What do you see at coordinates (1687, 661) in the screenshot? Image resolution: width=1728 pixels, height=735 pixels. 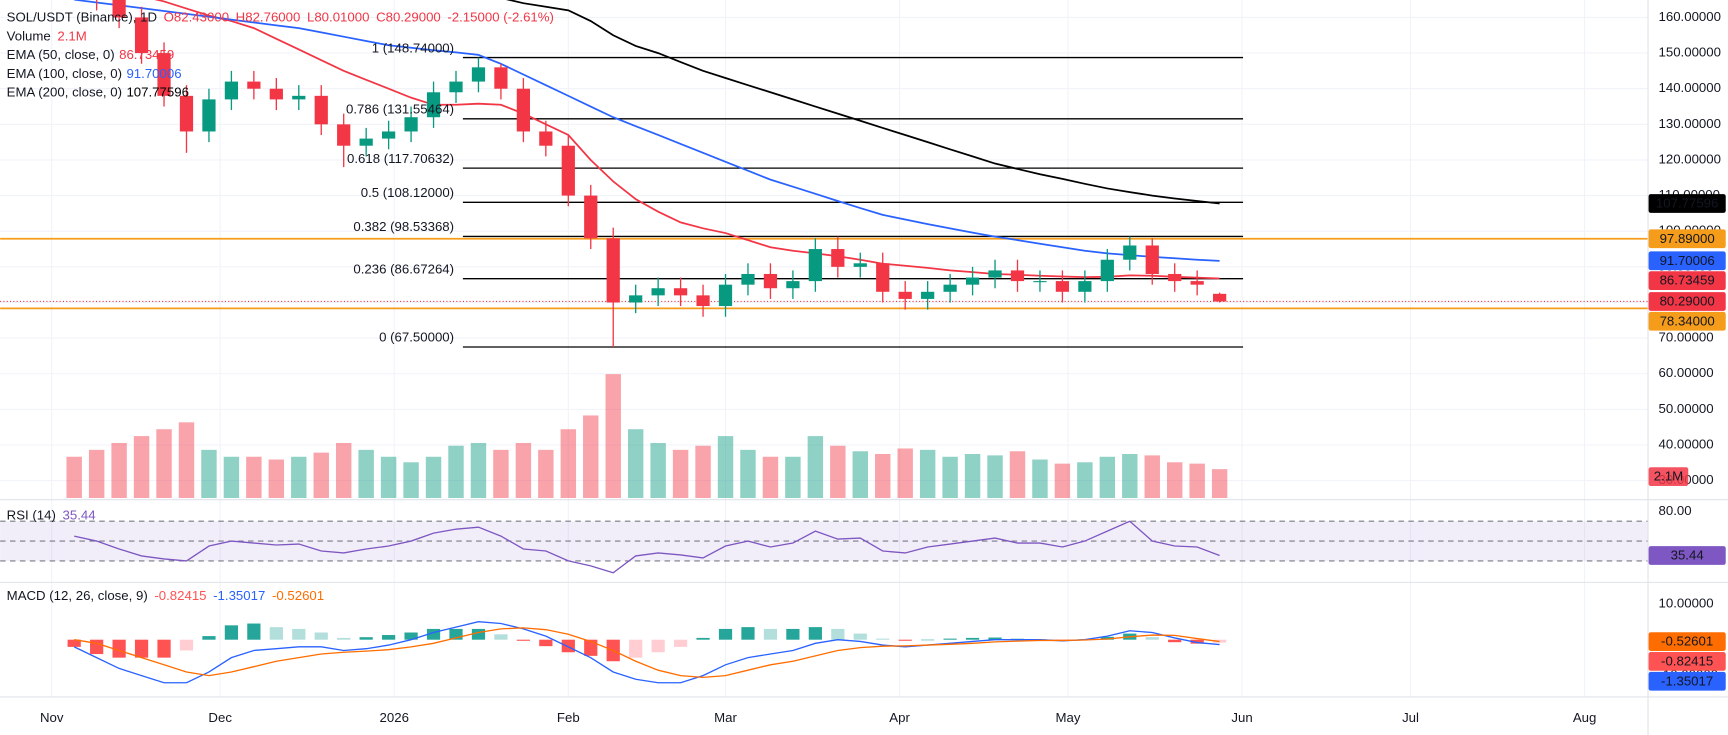 I see `macd-badge` at bounding box center [1687, 661].